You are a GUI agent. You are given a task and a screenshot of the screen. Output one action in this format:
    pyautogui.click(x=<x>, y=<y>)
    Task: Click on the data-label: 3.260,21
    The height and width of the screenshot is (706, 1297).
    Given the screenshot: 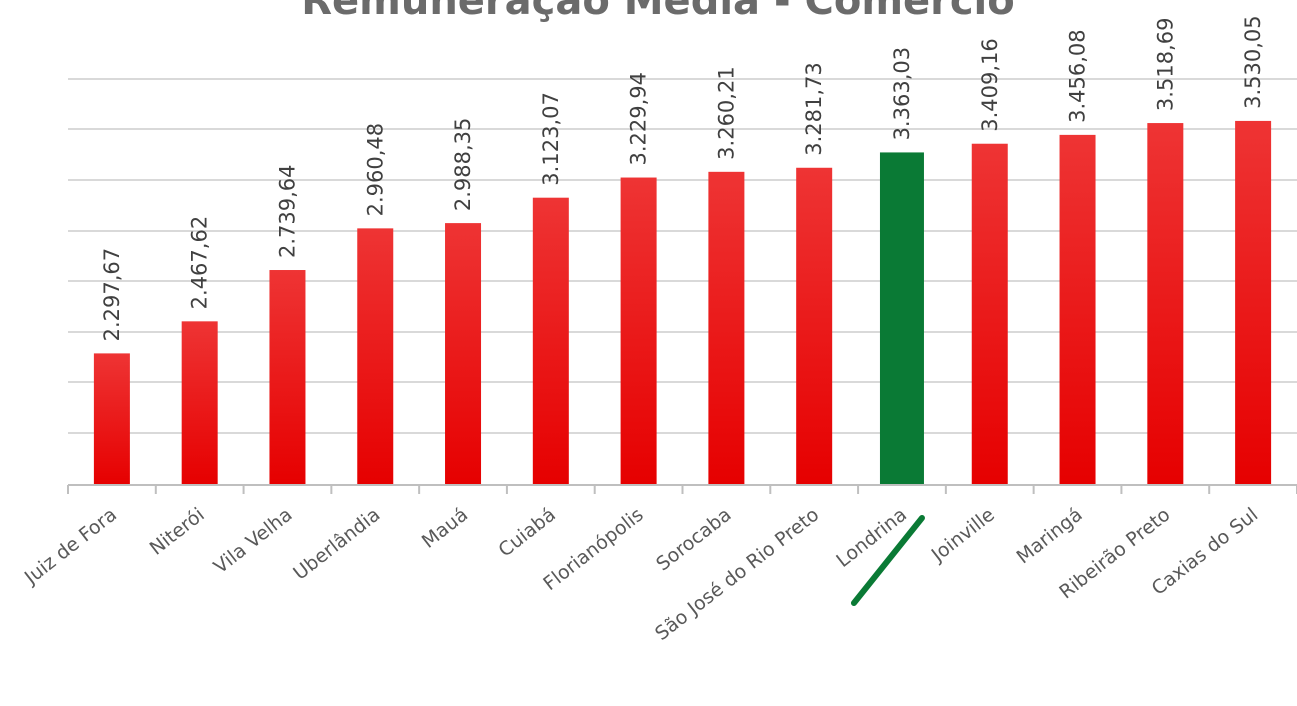 What is the action you would take?
    pyautogui.click(x=726, y=113)
    